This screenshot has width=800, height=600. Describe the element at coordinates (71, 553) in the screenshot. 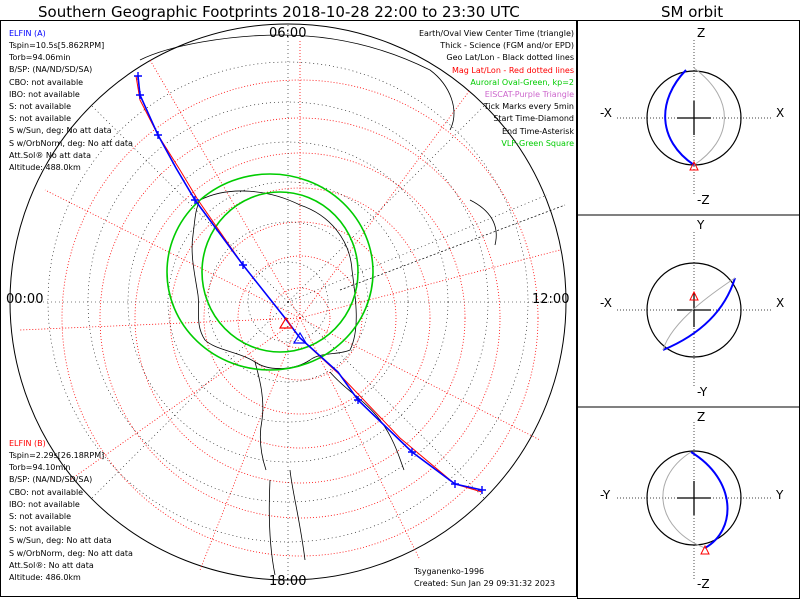

I see `elfin-b-line: S w/OrbNorm, deg: No att data` at that location.